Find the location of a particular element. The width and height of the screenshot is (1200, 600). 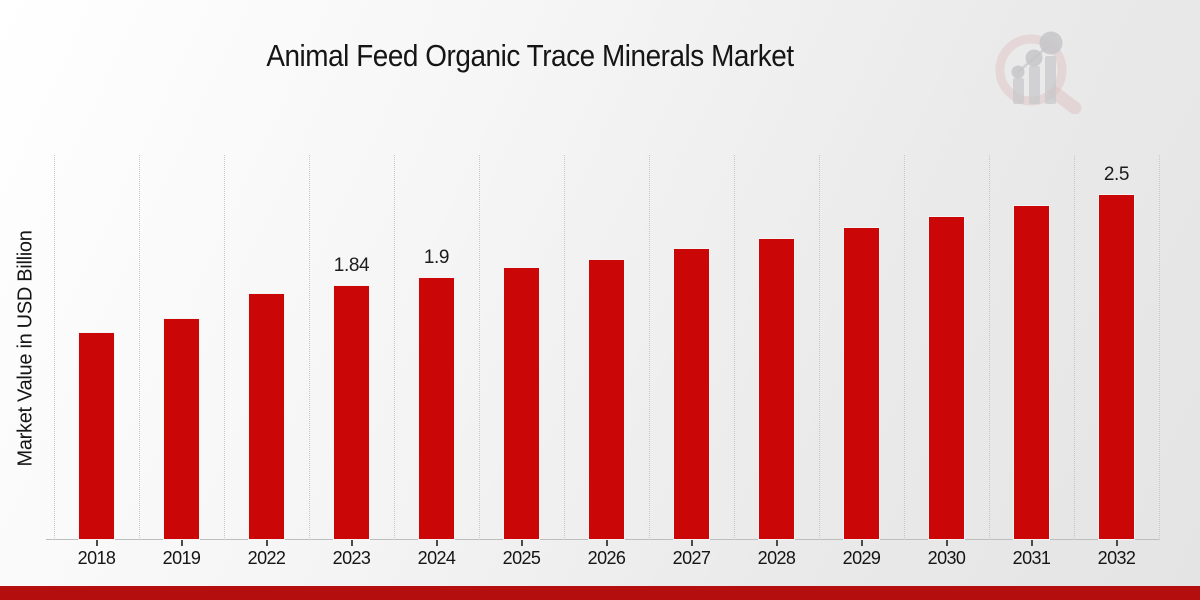

x-axis-label-2025: 2025 is located at coordinates (521, 558).